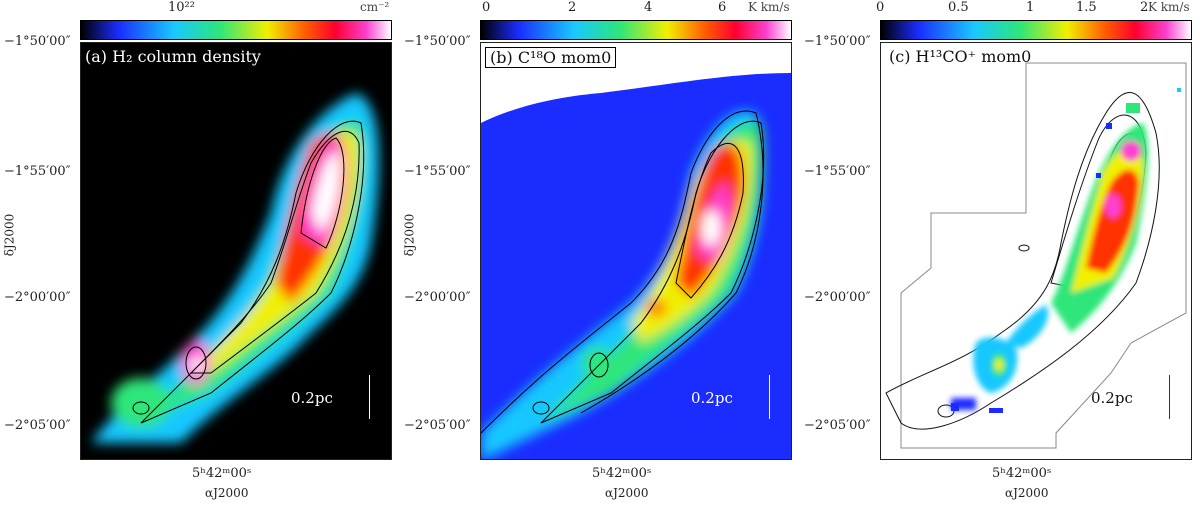 This screenshot has width=1200, height=505. I want to click on colorbar-c-tick-1: 0.5, so click(958, 7).